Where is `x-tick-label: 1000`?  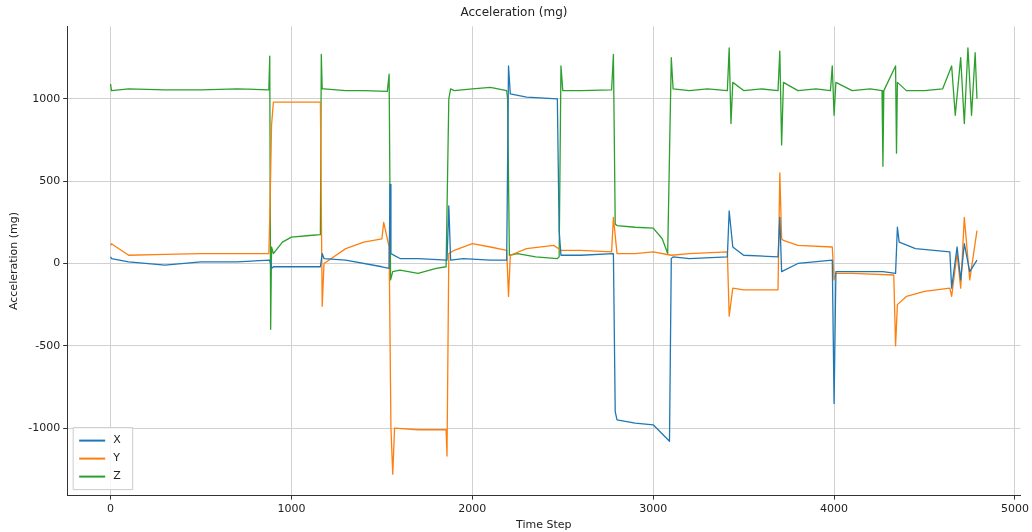 x-tick-label: 1000 is located at coordinates (291, 509).